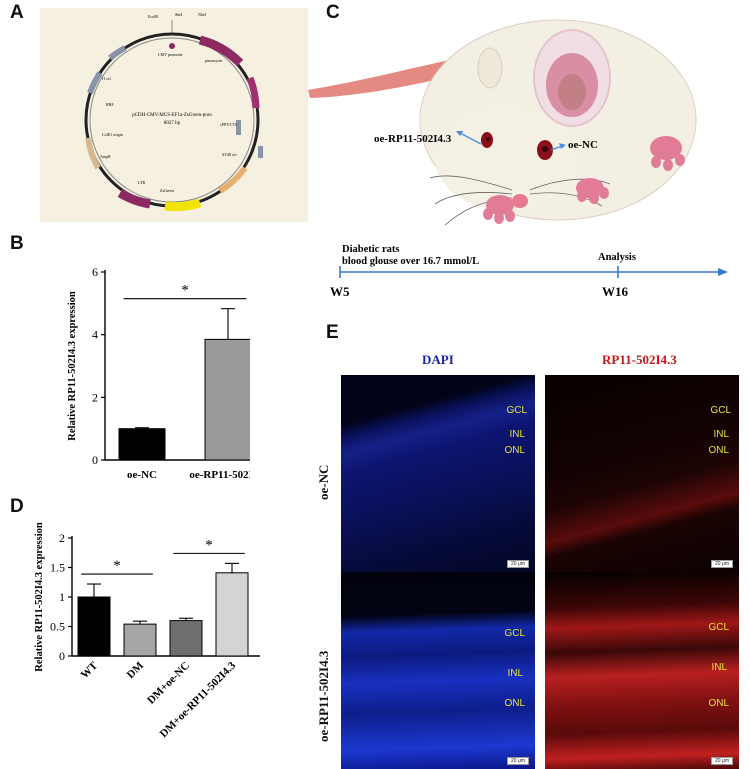  I want to click on rat-nose, so click(520, 201).